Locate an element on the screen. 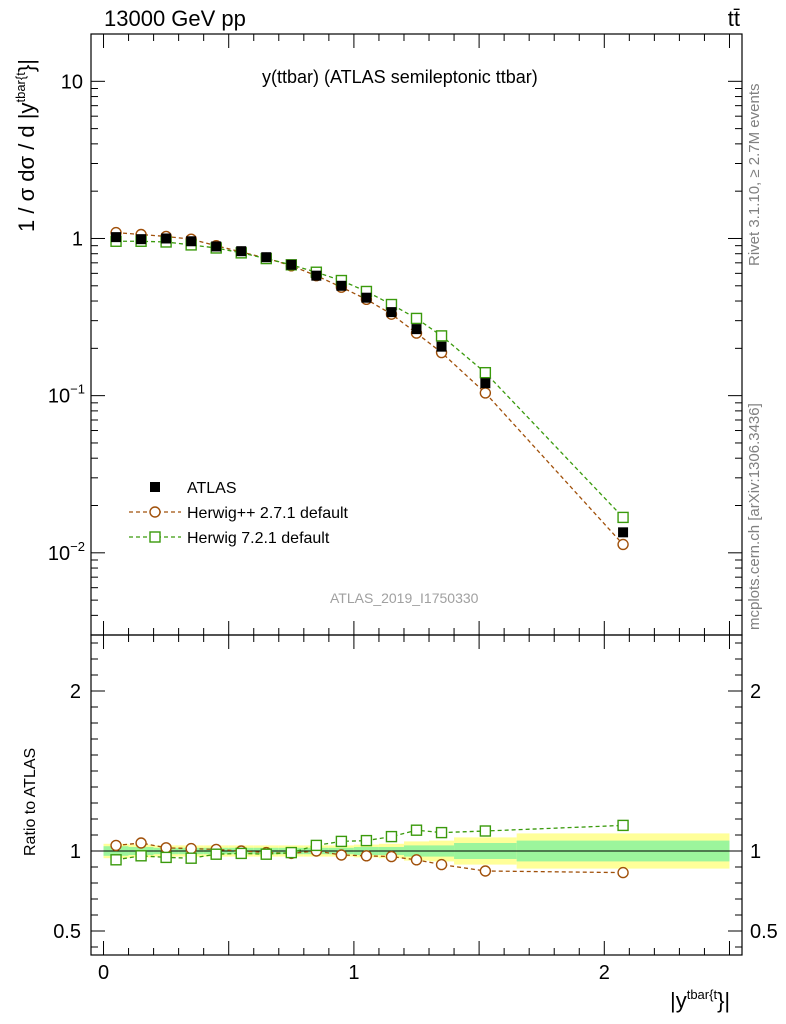 The image size is (786, 1024). ratio-y-tick-label-left-0: 2 is located at coordinates (75, 692).